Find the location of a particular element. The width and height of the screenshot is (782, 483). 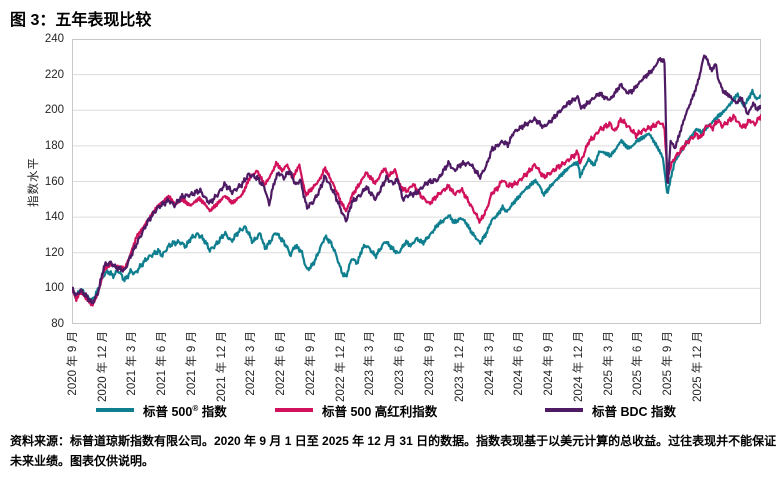

x-tick-label: 2023 年 3 月 is located at coordinates (370, 363).